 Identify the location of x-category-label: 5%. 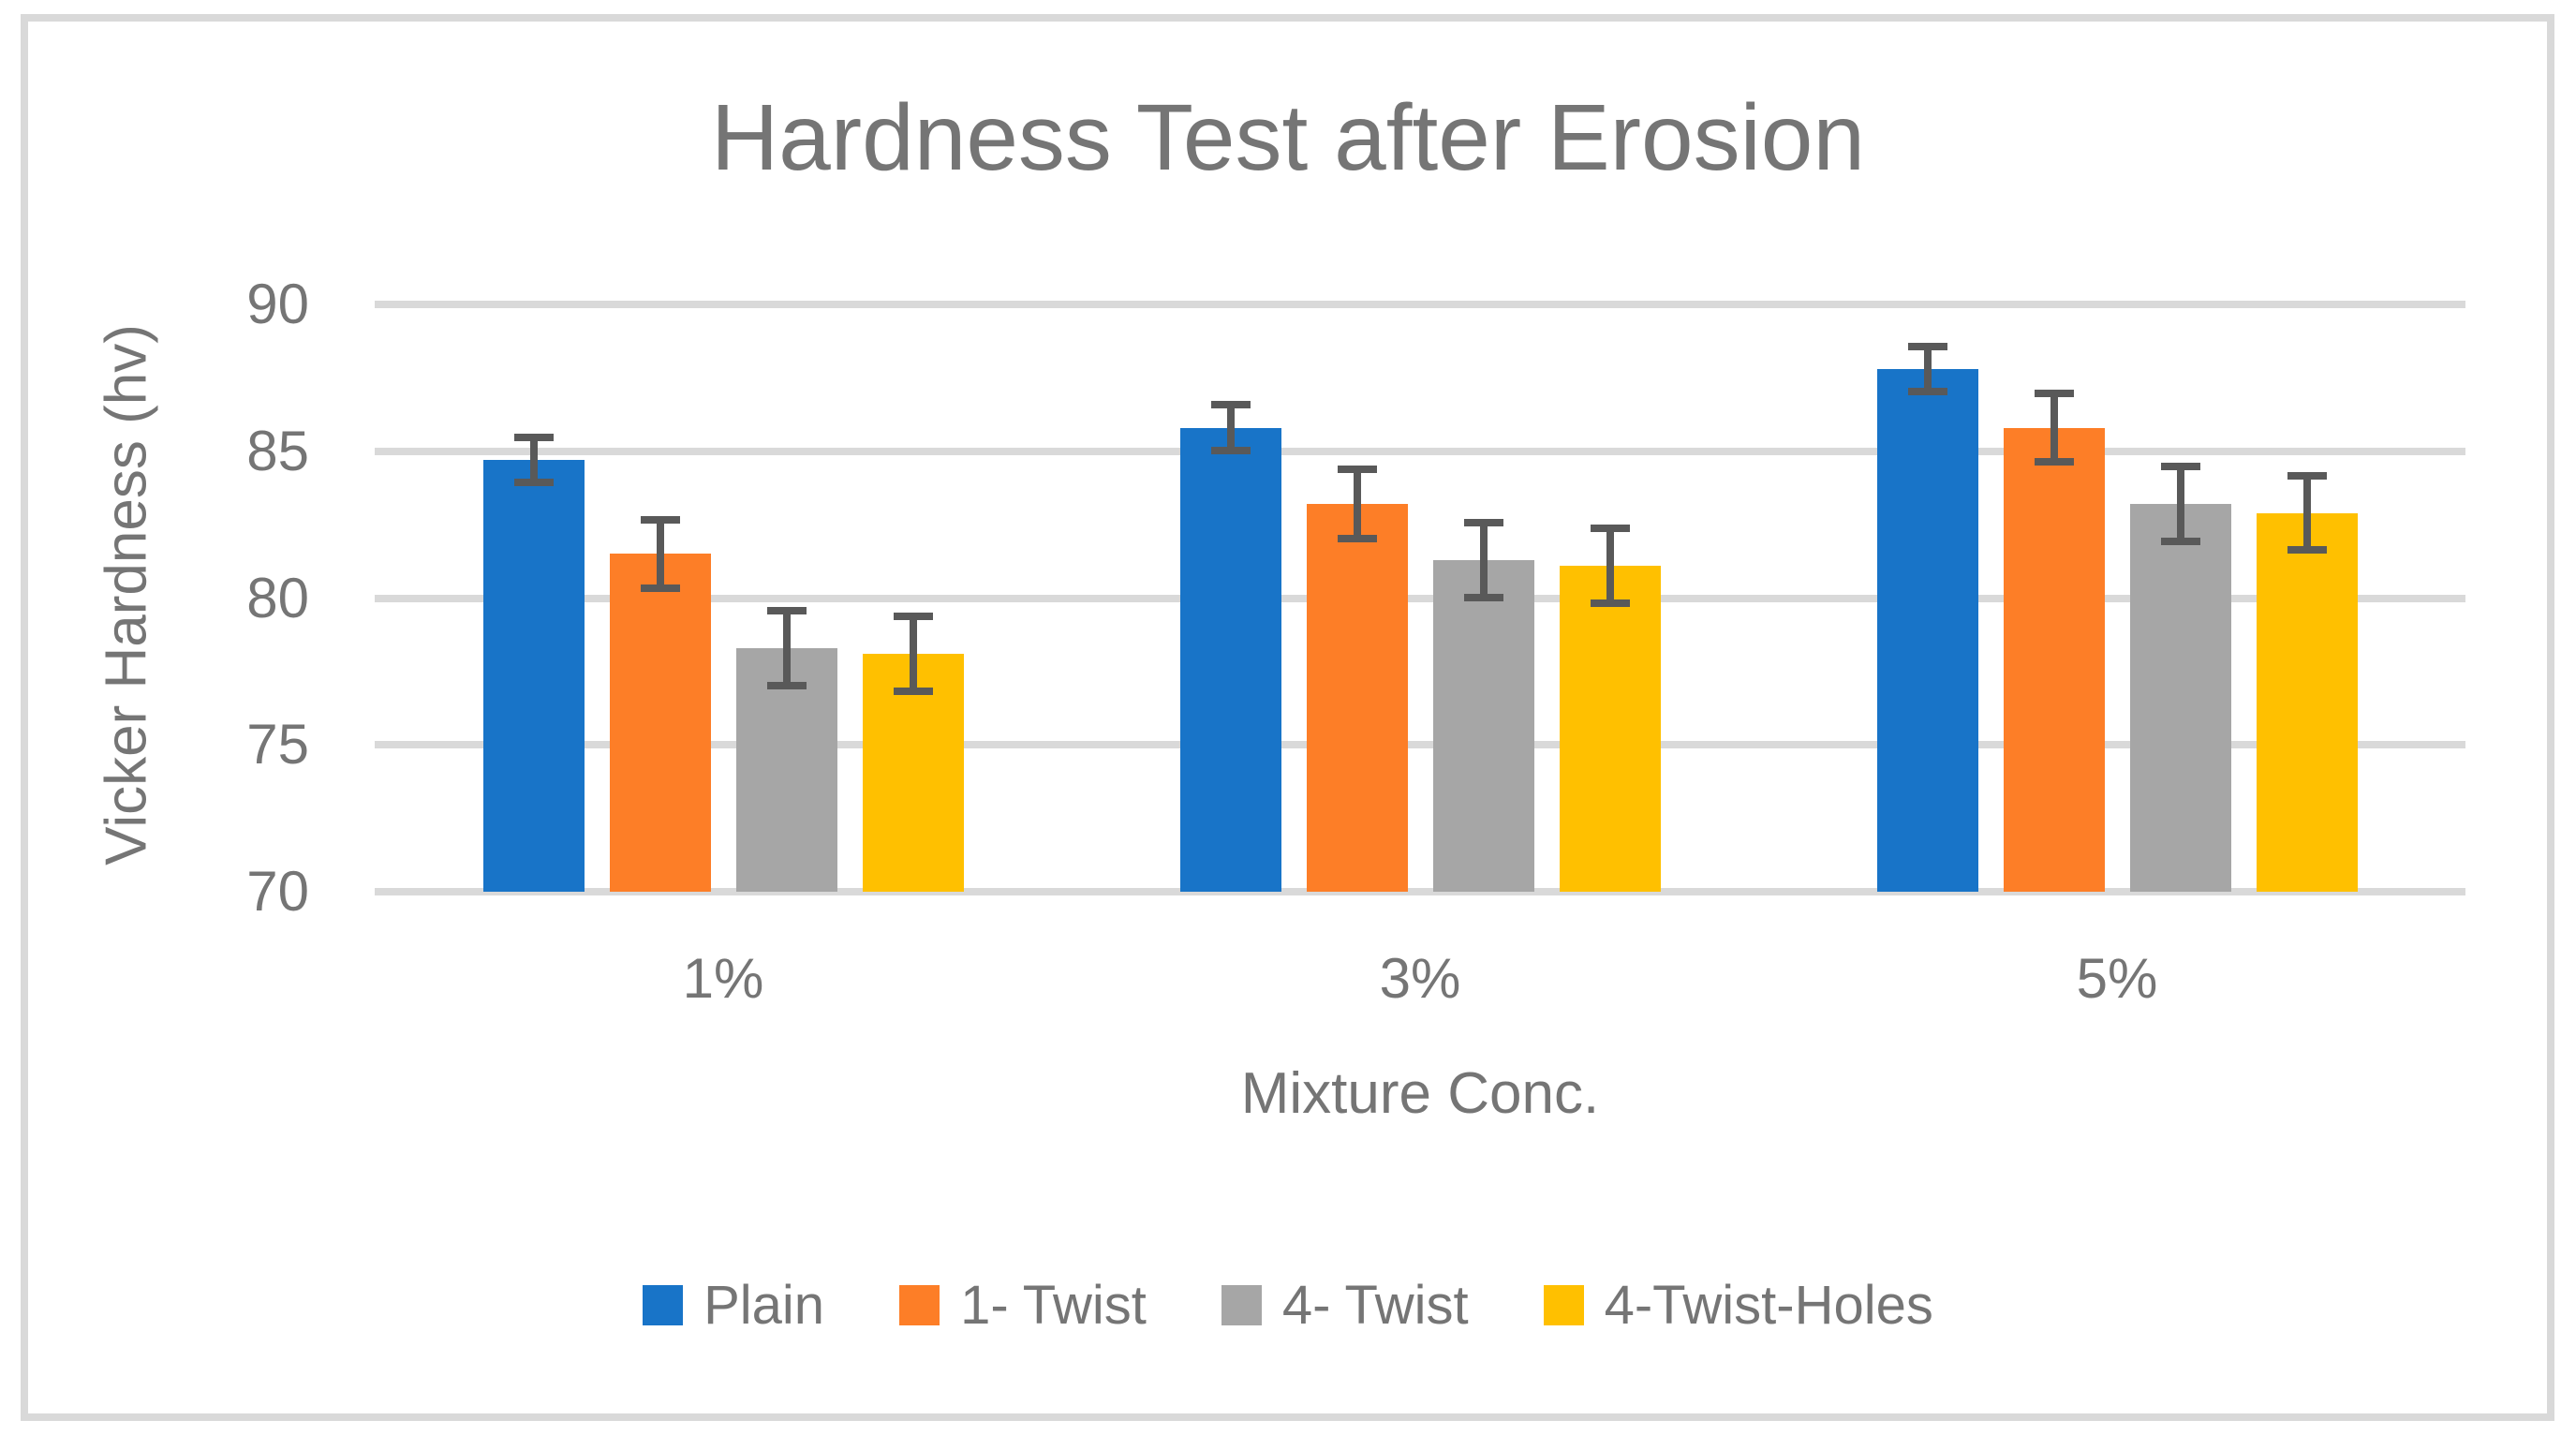
(2117, 978).